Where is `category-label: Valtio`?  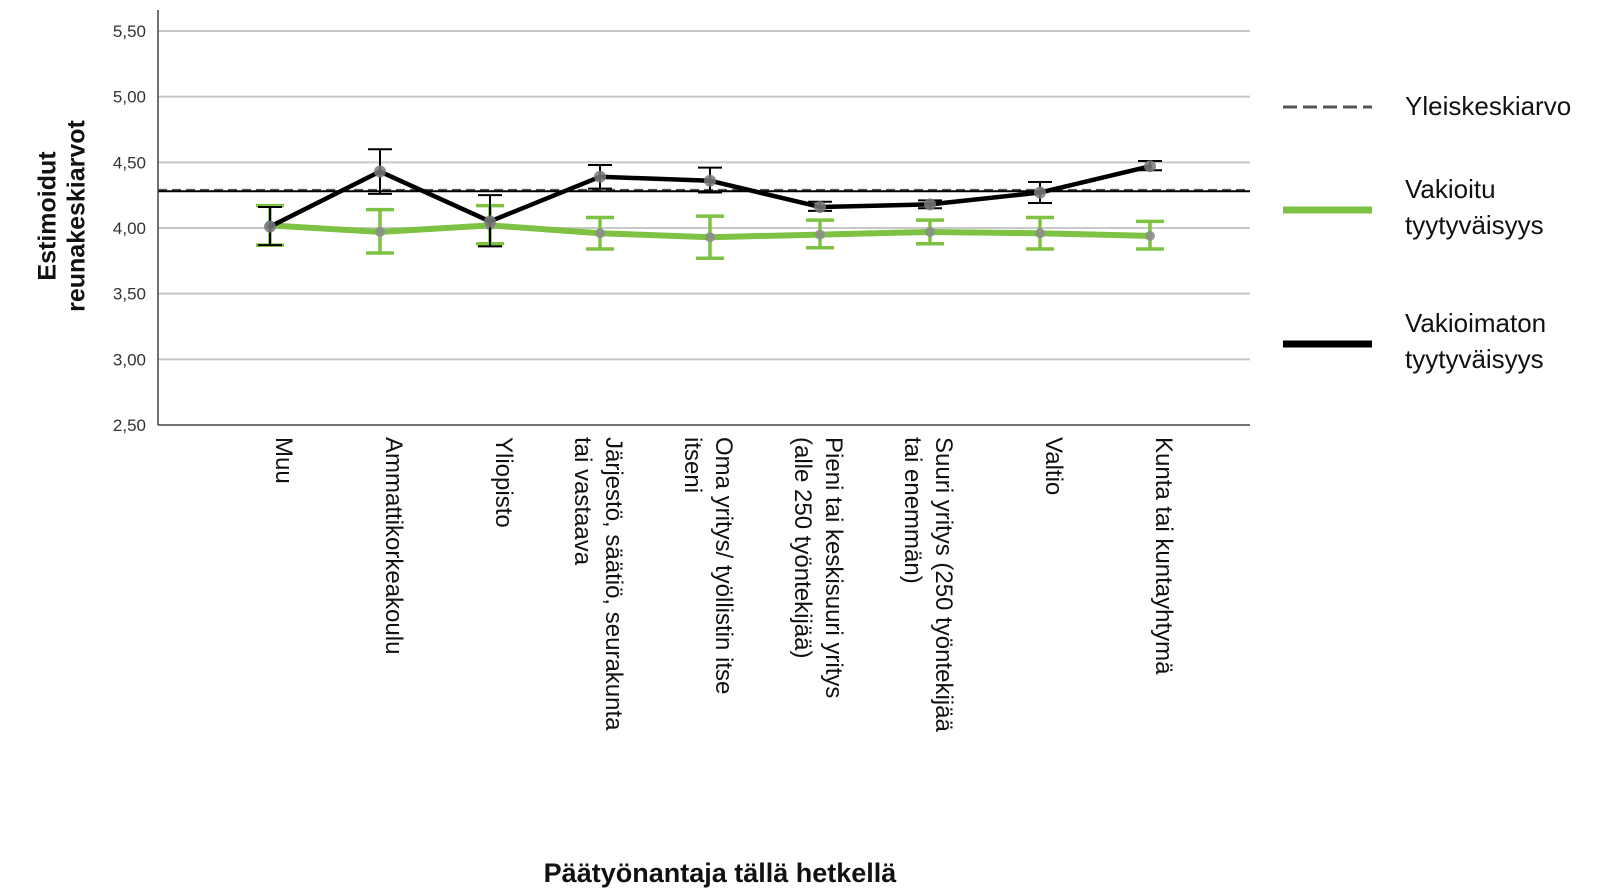
category-label: Valtio is located at coordinates (1053, 466).